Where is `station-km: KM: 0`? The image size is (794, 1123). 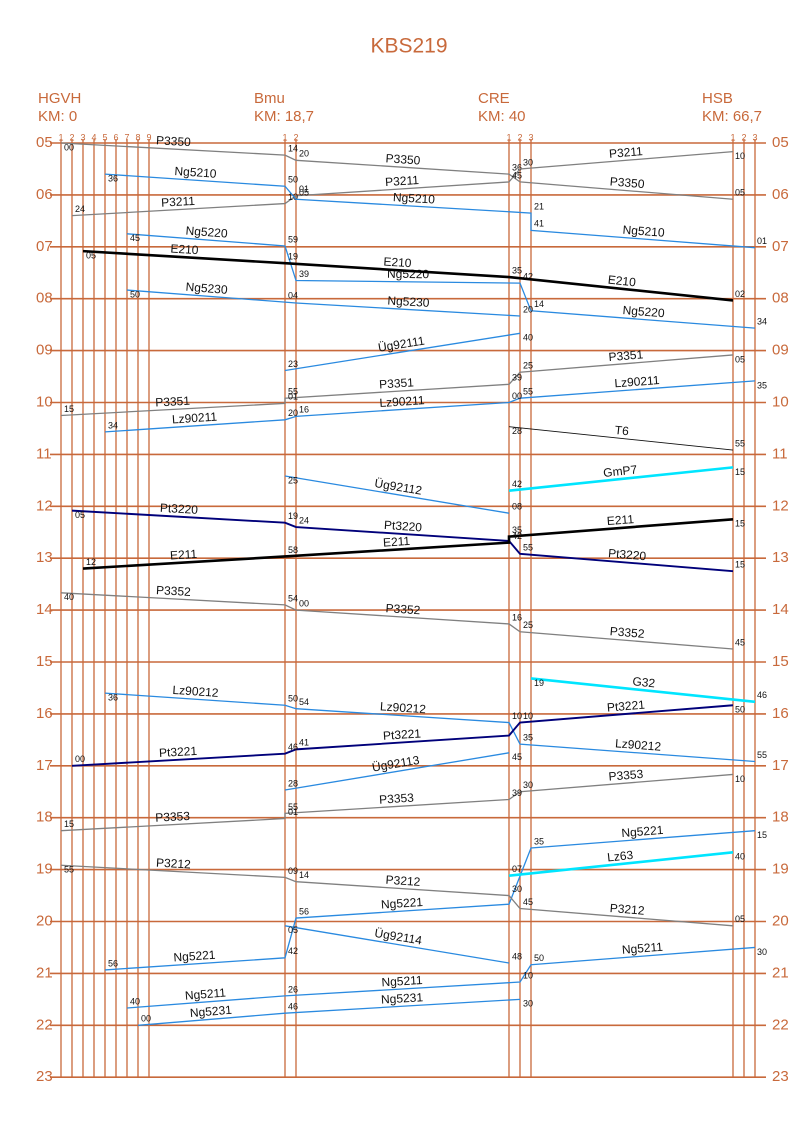 station-km: KM: 0 is located at coordinates (57, 116).